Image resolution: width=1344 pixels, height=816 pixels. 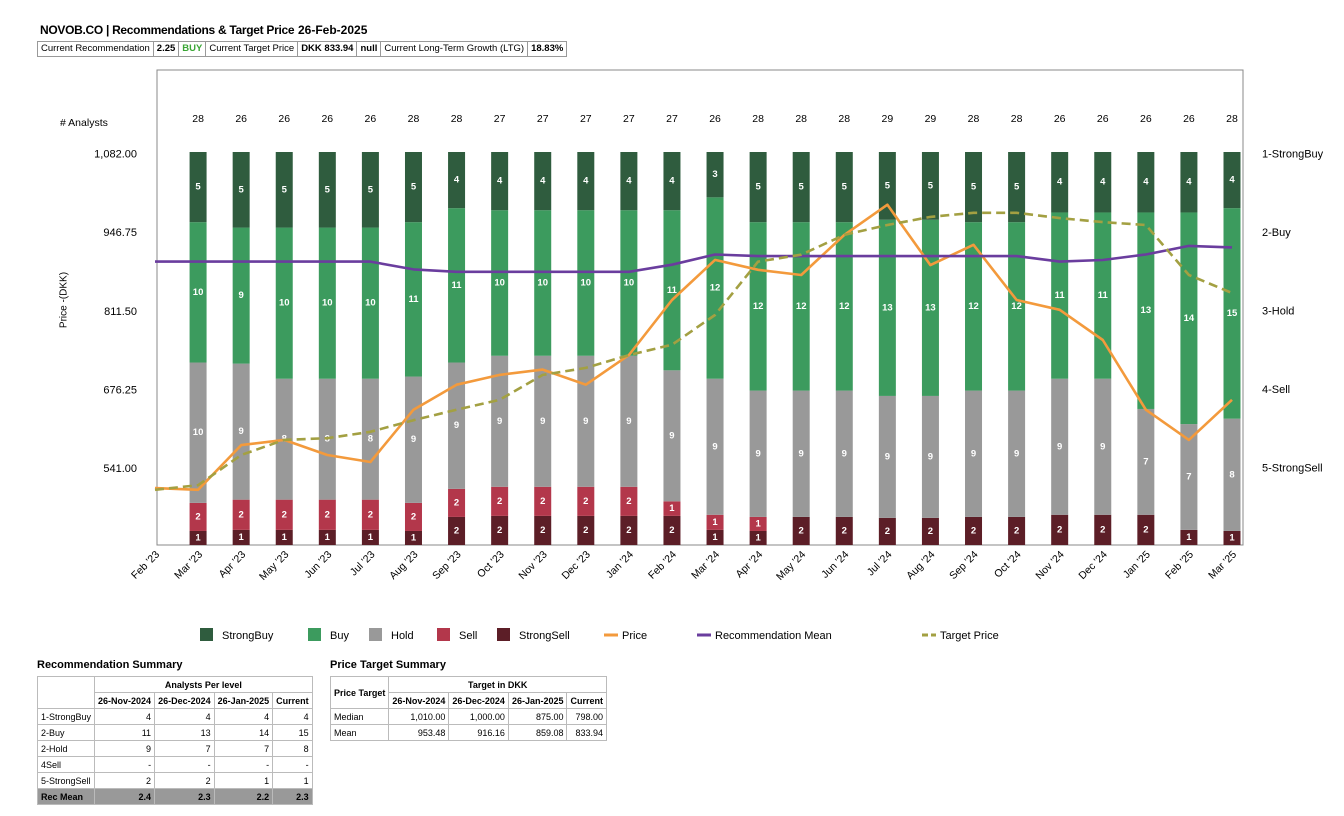 I want to click on table-cell: 2.3, so click(x=184, y=796).